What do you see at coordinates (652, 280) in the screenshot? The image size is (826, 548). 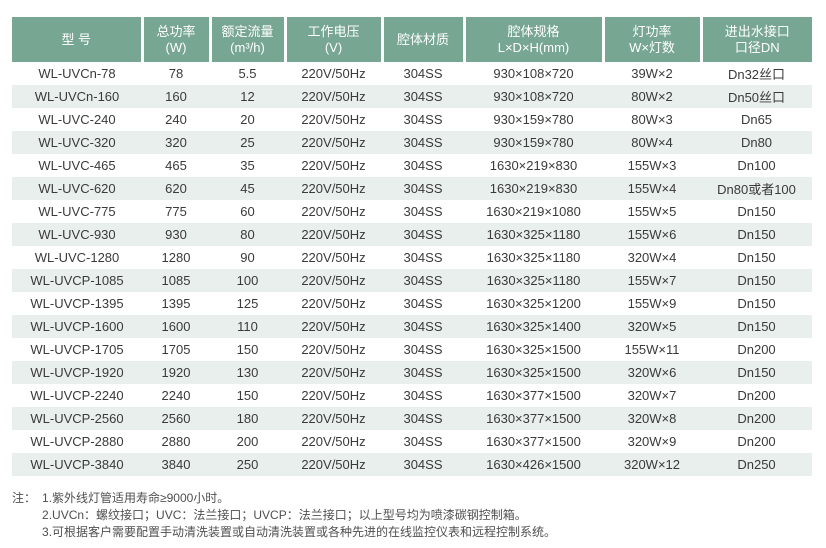 I see `table-cell: 155W×7` at bounding box center [652, 280].